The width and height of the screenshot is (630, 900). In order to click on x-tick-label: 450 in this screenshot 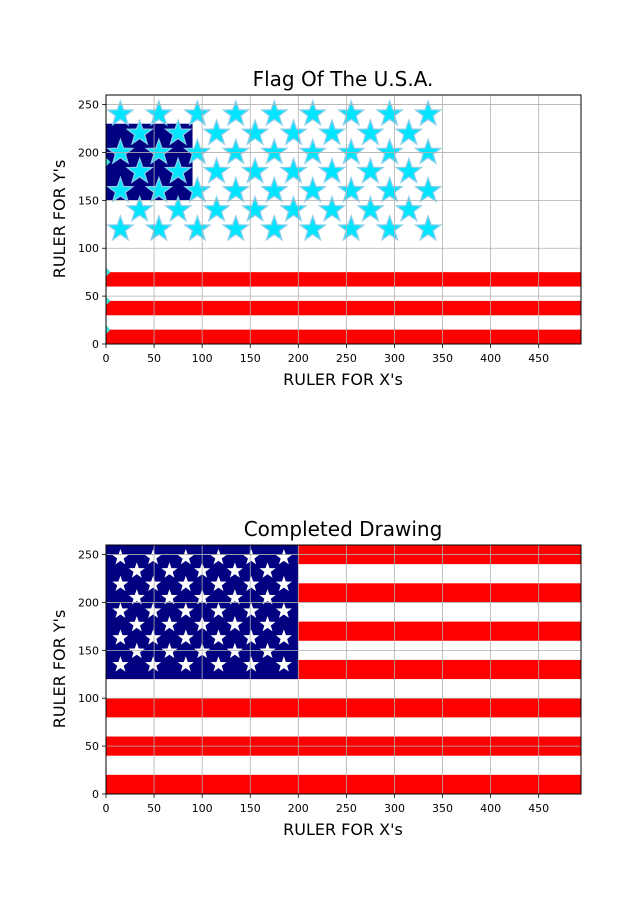, I will do `click(538, 358)`.